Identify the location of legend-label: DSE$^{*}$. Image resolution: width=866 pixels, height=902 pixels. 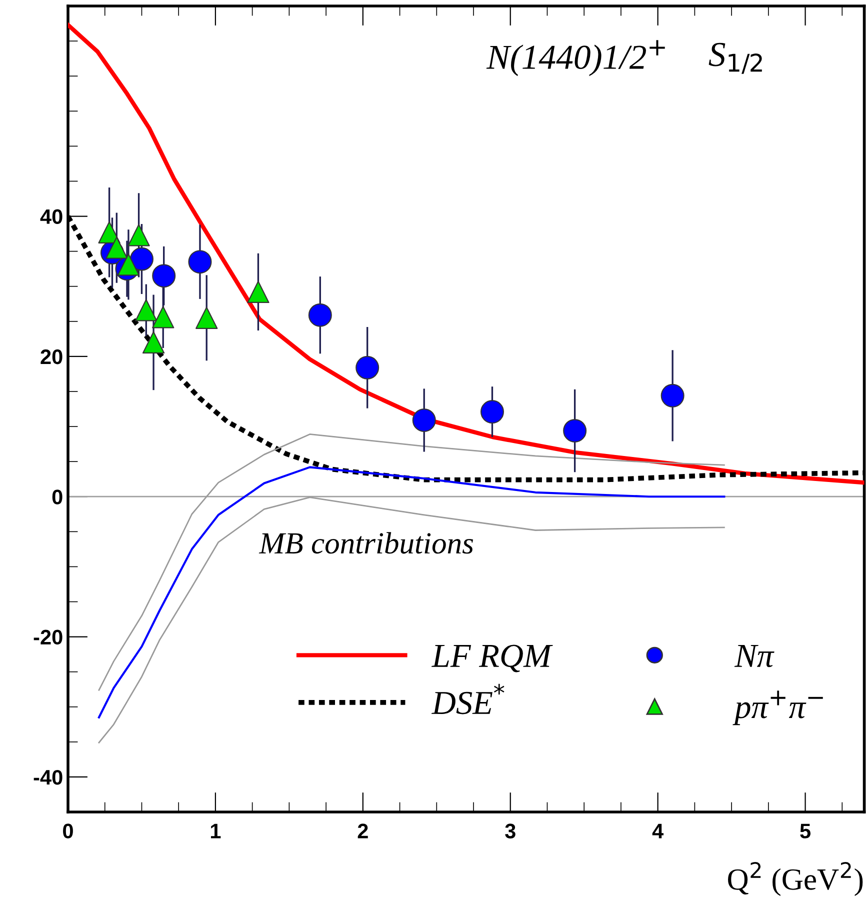
(468, 699).